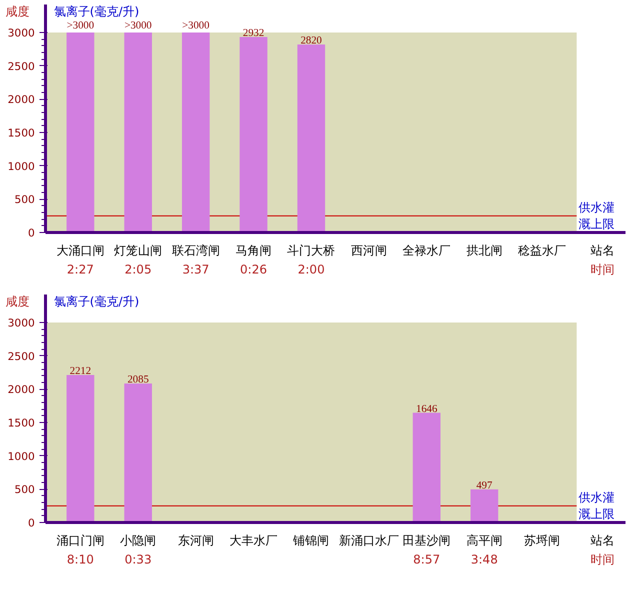 This screenshot has width=633, height=591. I want to click on category-label: 高平闸 3:48, so click(484, 550).